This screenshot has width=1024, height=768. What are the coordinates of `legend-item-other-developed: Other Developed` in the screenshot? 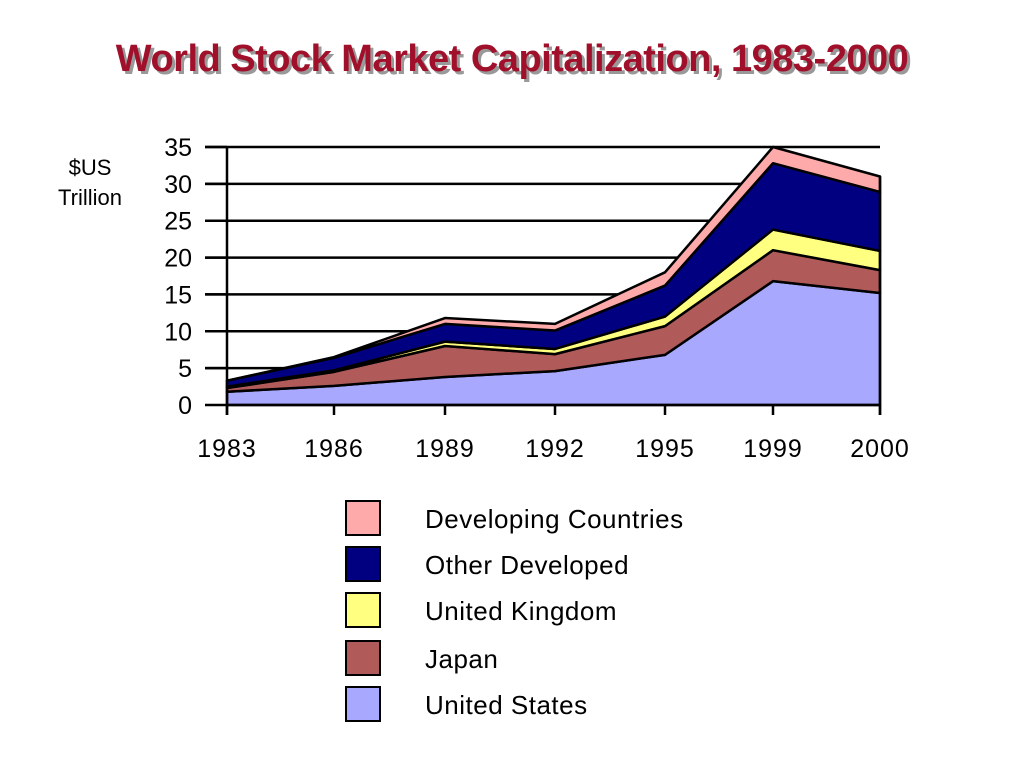 It's located at (555, 566).